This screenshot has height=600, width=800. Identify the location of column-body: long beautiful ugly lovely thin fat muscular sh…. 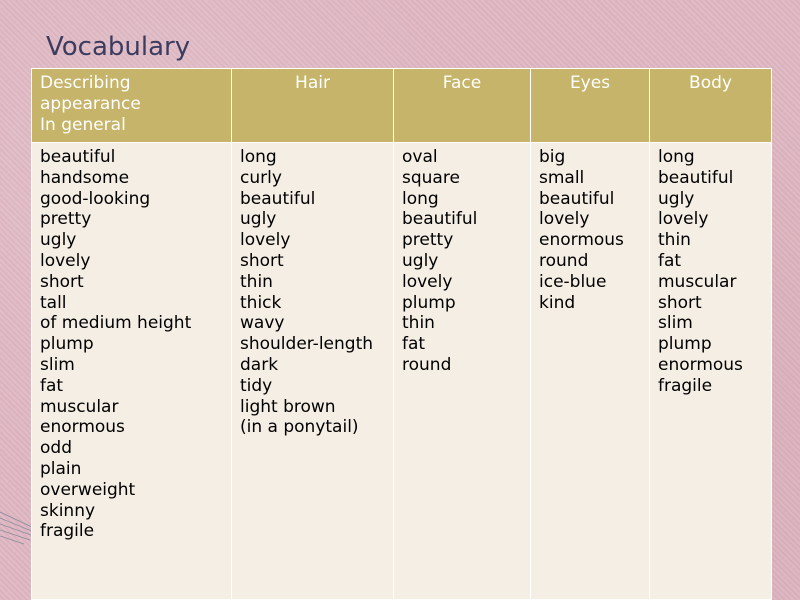
(710, 371).